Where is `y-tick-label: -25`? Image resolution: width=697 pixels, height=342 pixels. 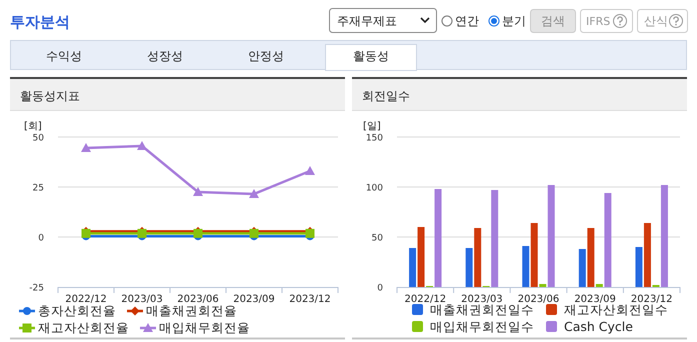 y-tick-label: -25 is located at coordinates (36, 289).